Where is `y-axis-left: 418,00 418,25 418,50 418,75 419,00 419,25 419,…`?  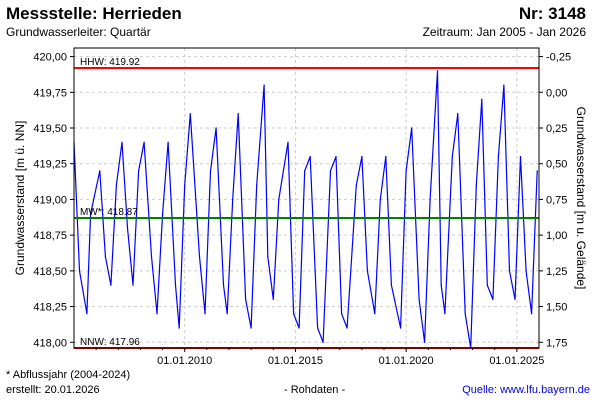
y-axis-left: 418,00 418,25 418,50 418,75 419,00 419,25 419,… is located at coordinates (53, 200).